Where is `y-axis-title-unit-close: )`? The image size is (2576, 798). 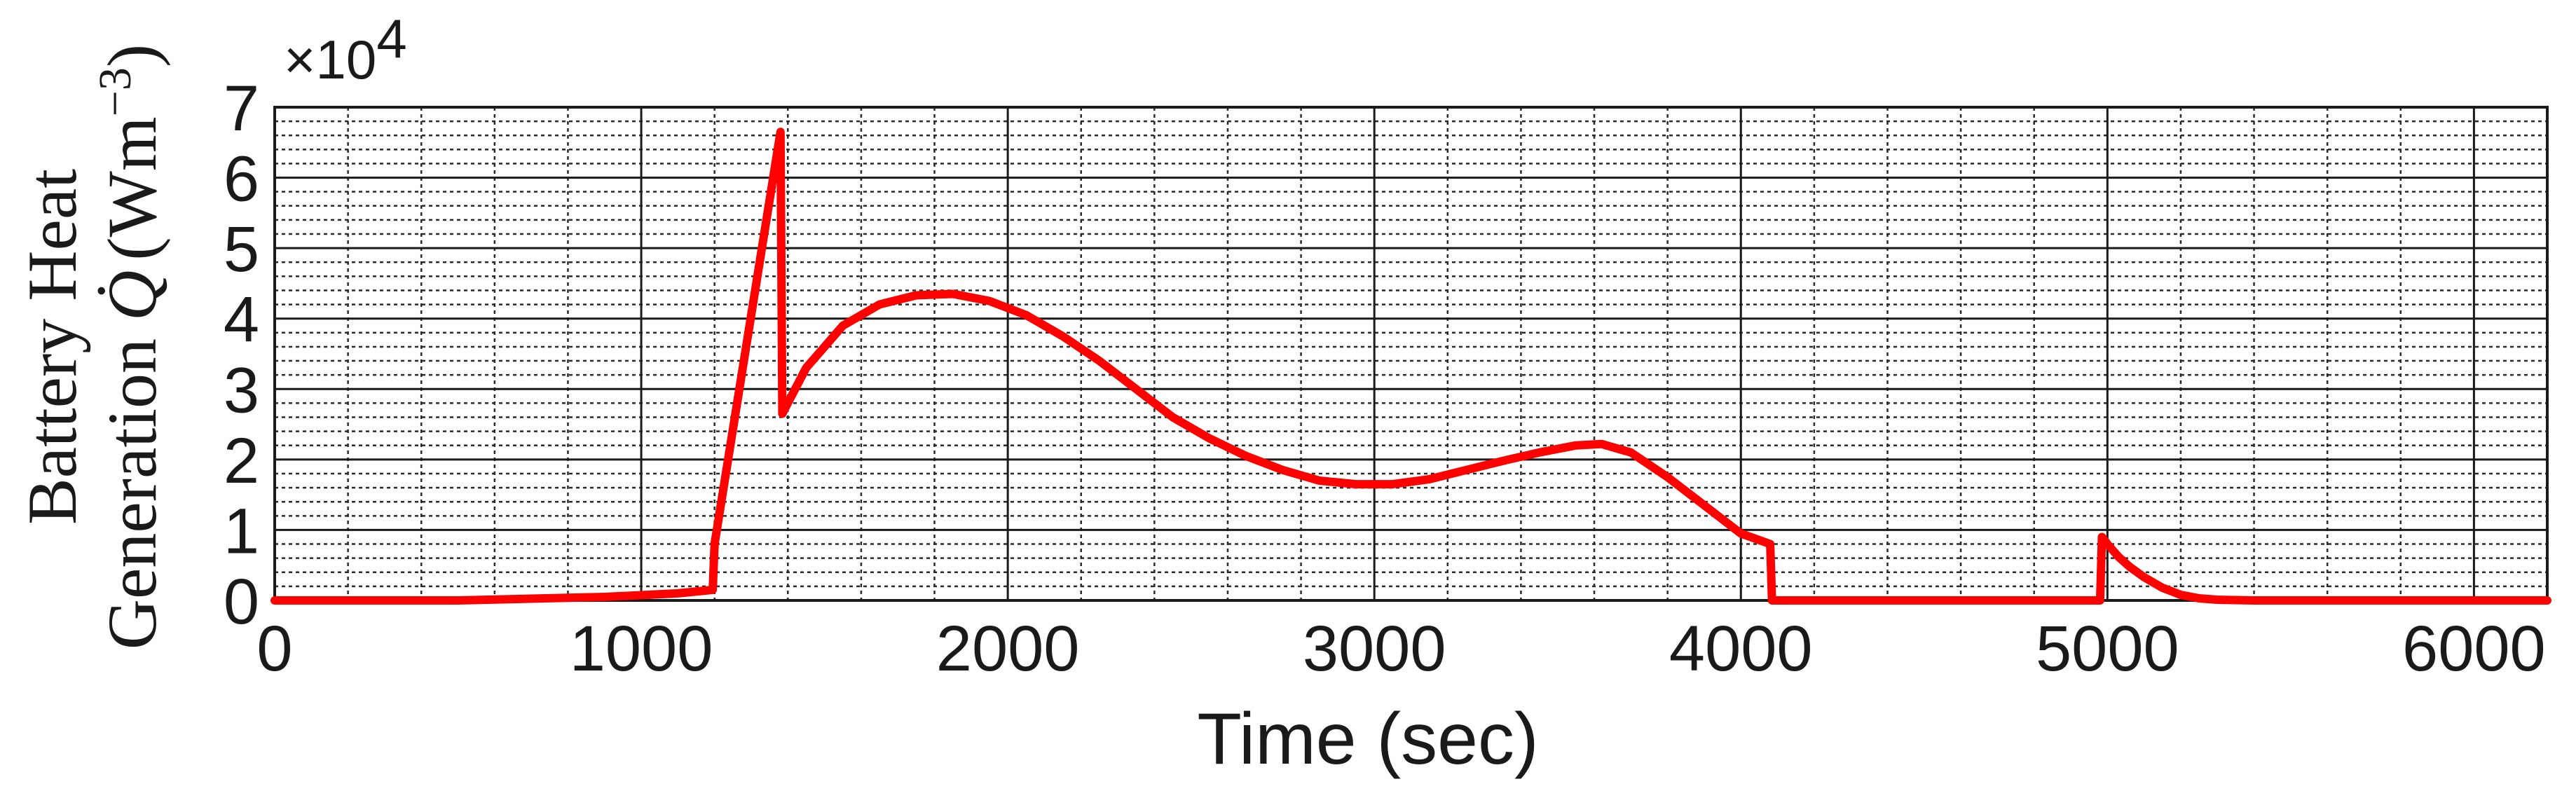 y-axis-title-unit-close: ) is located at coordinates (132, 56).